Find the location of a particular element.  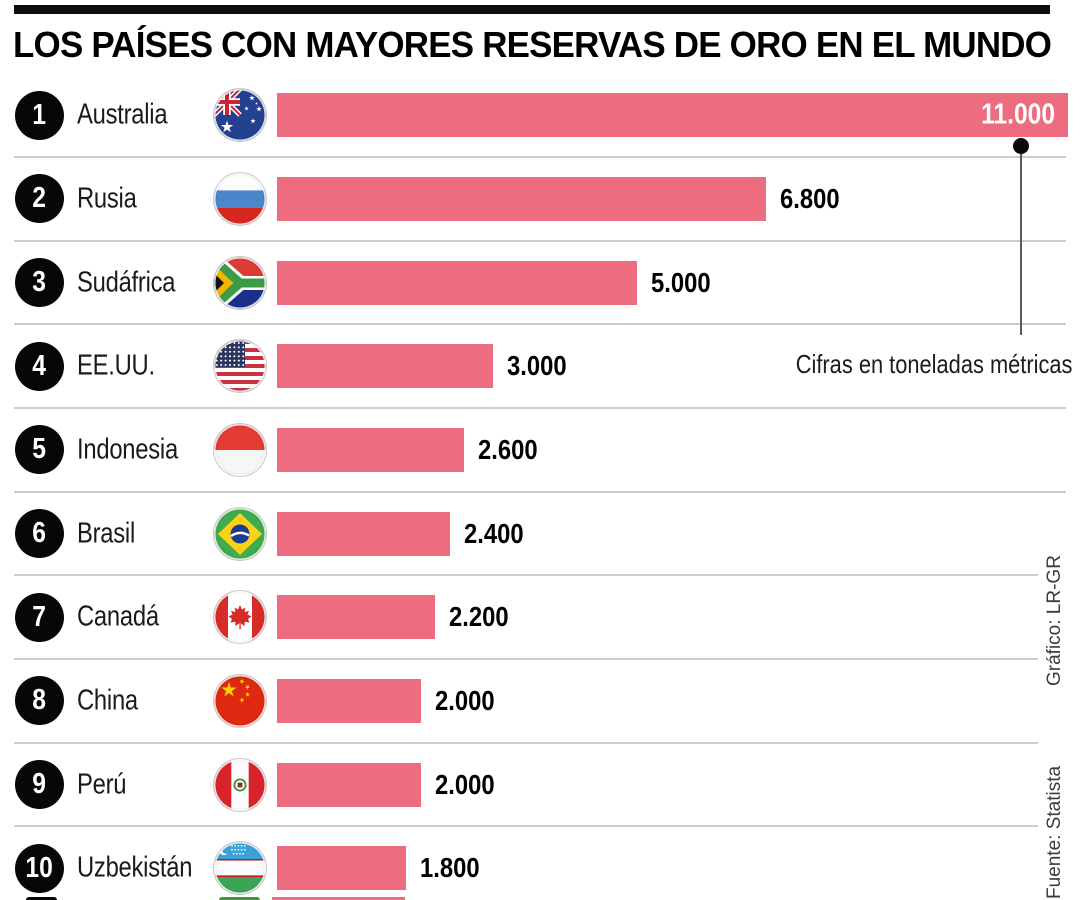

country-label: Perú is located at coordinates (102, 784).